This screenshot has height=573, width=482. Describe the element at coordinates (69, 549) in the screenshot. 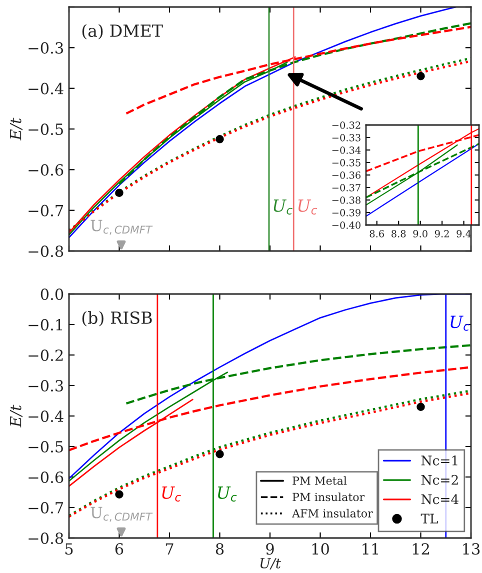

I see `x-tick-label: 5` at that location.